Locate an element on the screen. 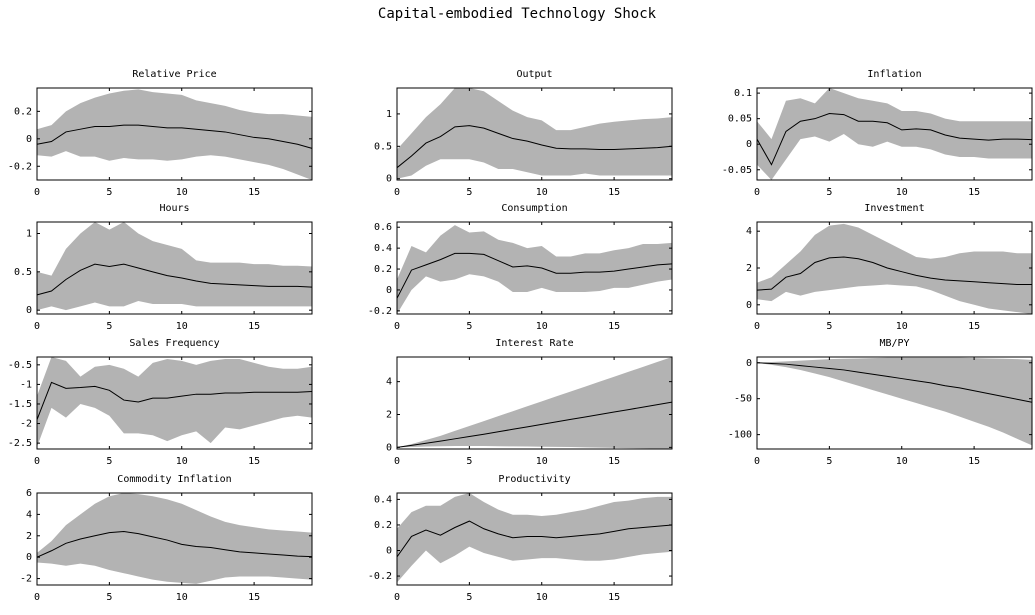 Image resolution: width=1035 pixels, height=615 pixels. y-tick-label: -1.5 is located at coordinates (20, 404).